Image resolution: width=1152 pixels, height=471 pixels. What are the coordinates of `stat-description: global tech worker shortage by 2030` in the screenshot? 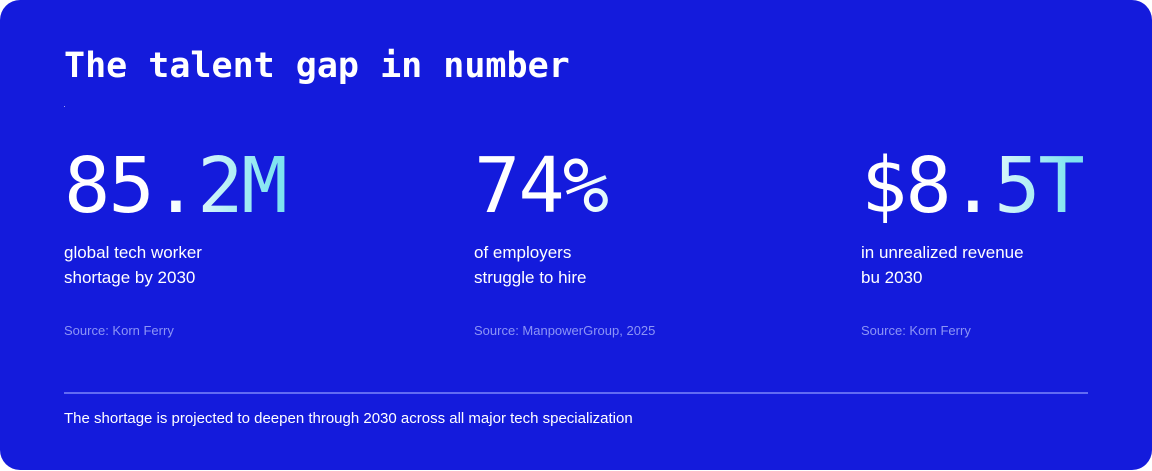 It's located at (214, 265).